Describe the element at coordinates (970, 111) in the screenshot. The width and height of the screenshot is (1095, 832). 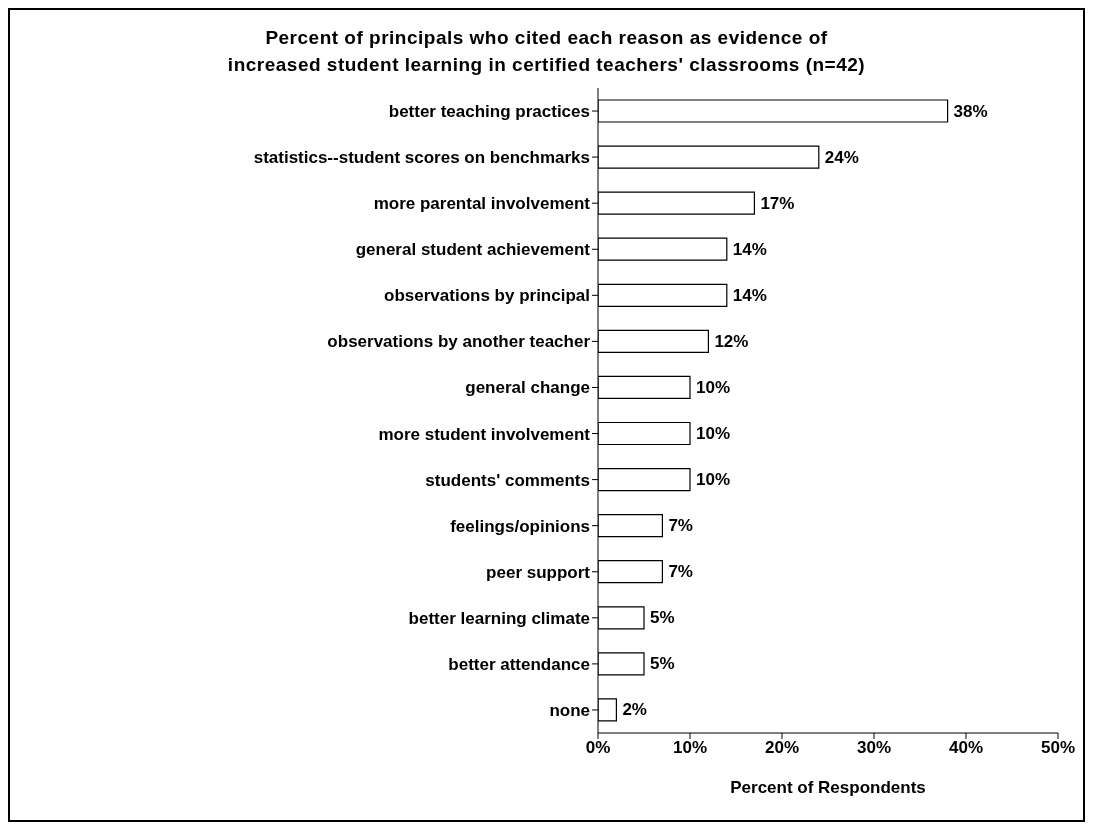
I see `data-label: 38%` at that location.